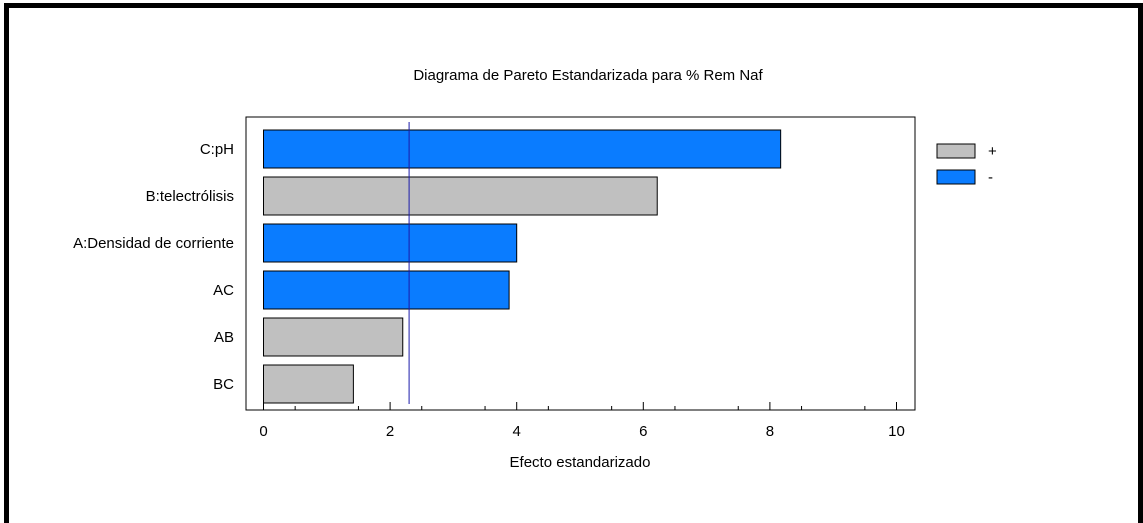 The image size is (1143, 523). What do you see at coordinates (580, 462) in the screenshot?
I see `x-axis-label: Efecto estandarizado` at bounding box center [580, 462].